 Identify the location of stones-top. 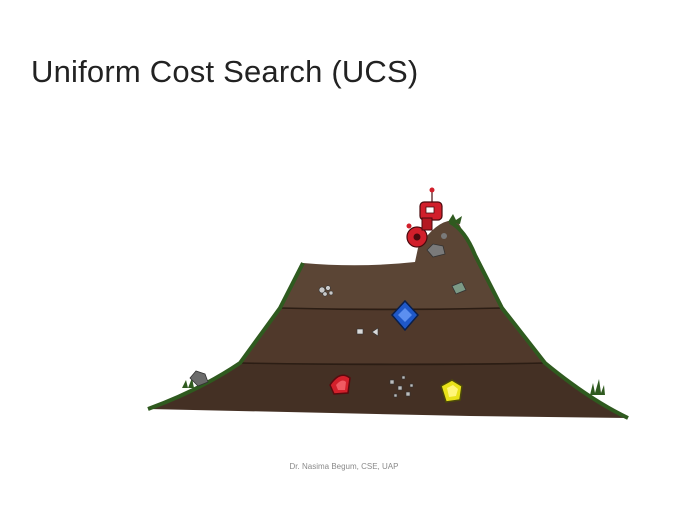
(326, 291).